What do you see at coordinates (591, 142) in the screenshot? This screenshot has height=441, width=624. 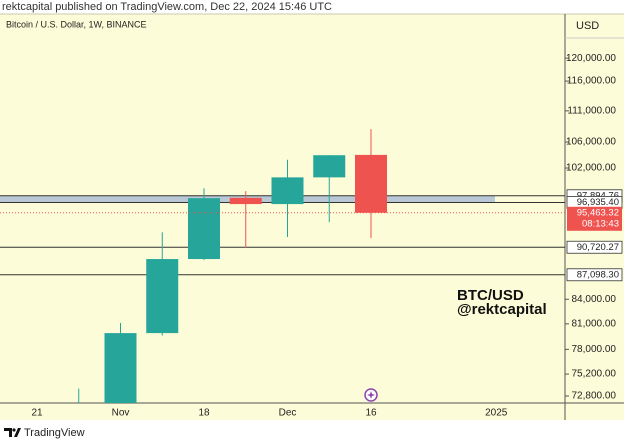 I see `y-tick-label: 106,000.00` at bounding box center [591, 142].